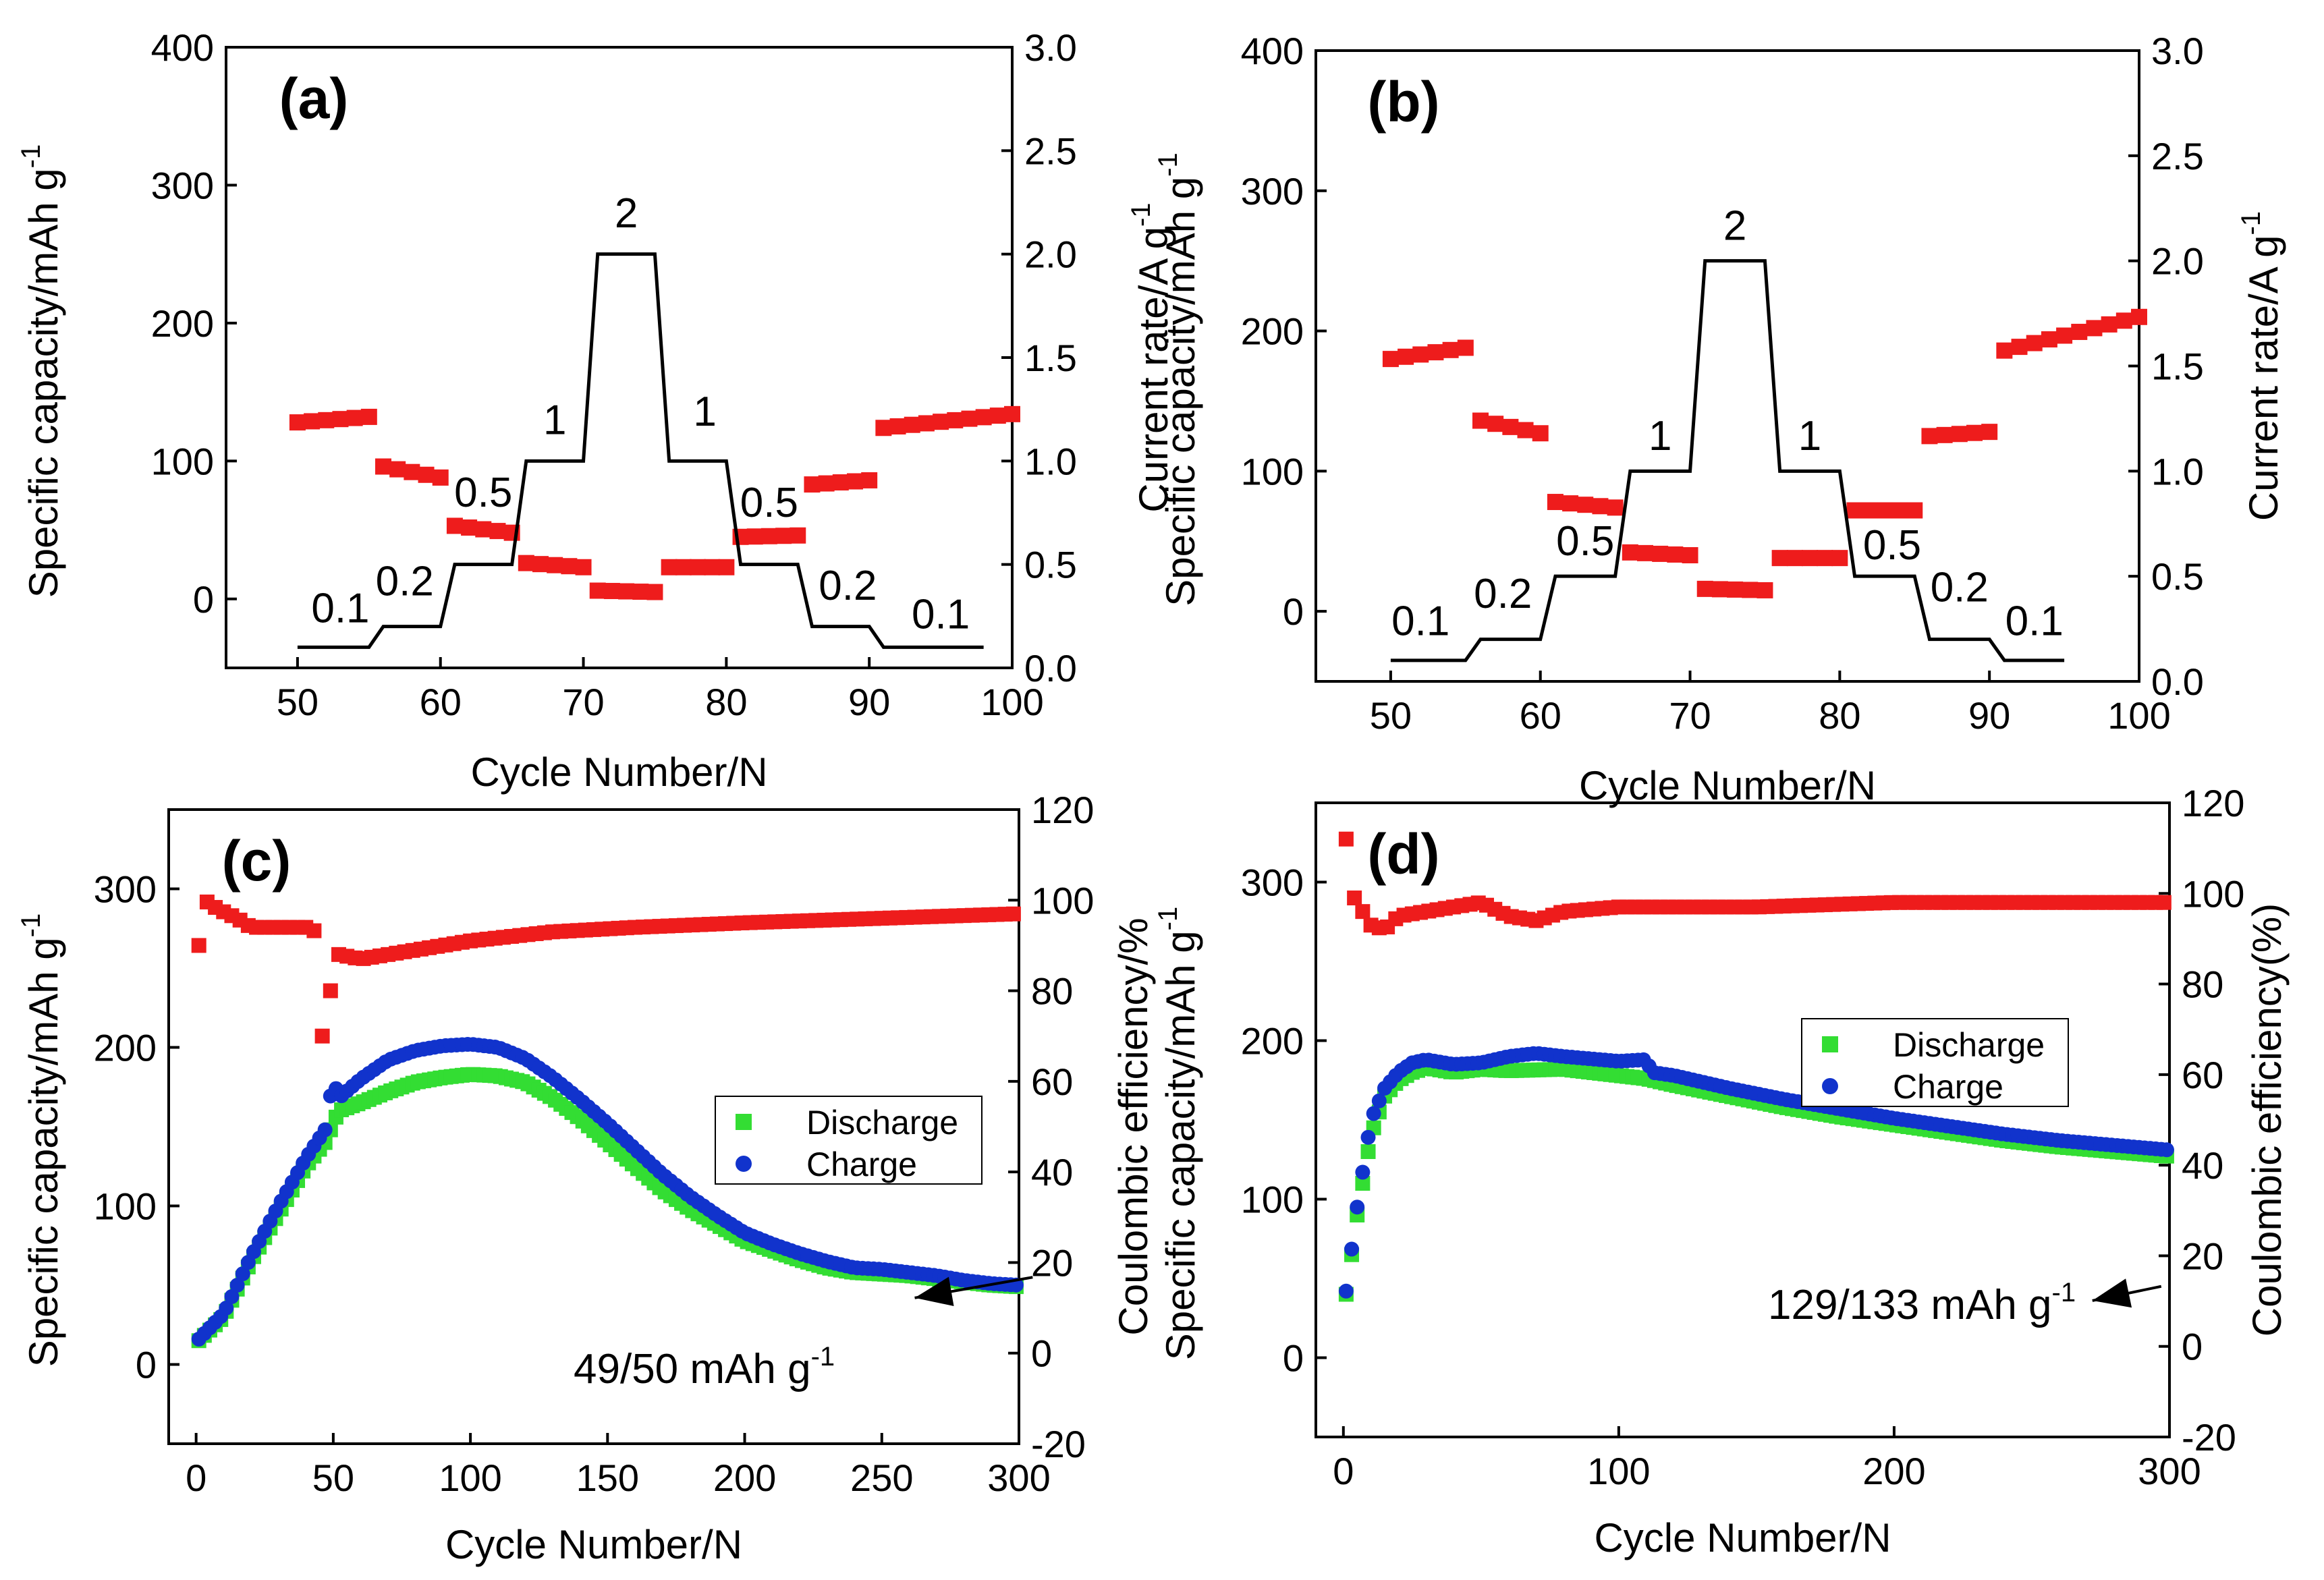  Describe the element at coordinates (1368, 1151) in the screenshot. I see `discharge-point` at that location.